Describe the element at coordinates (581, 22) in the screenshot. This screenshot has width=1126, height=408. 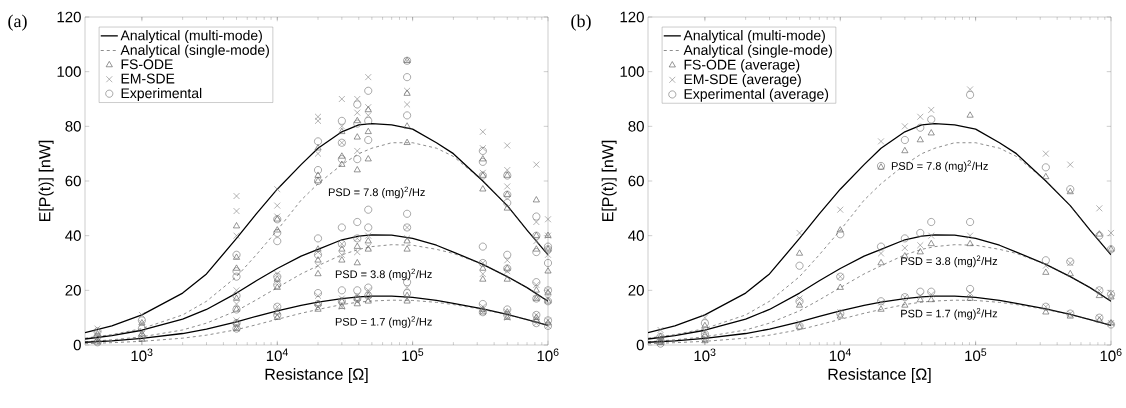
I see `chart-title: (b)` at that location.